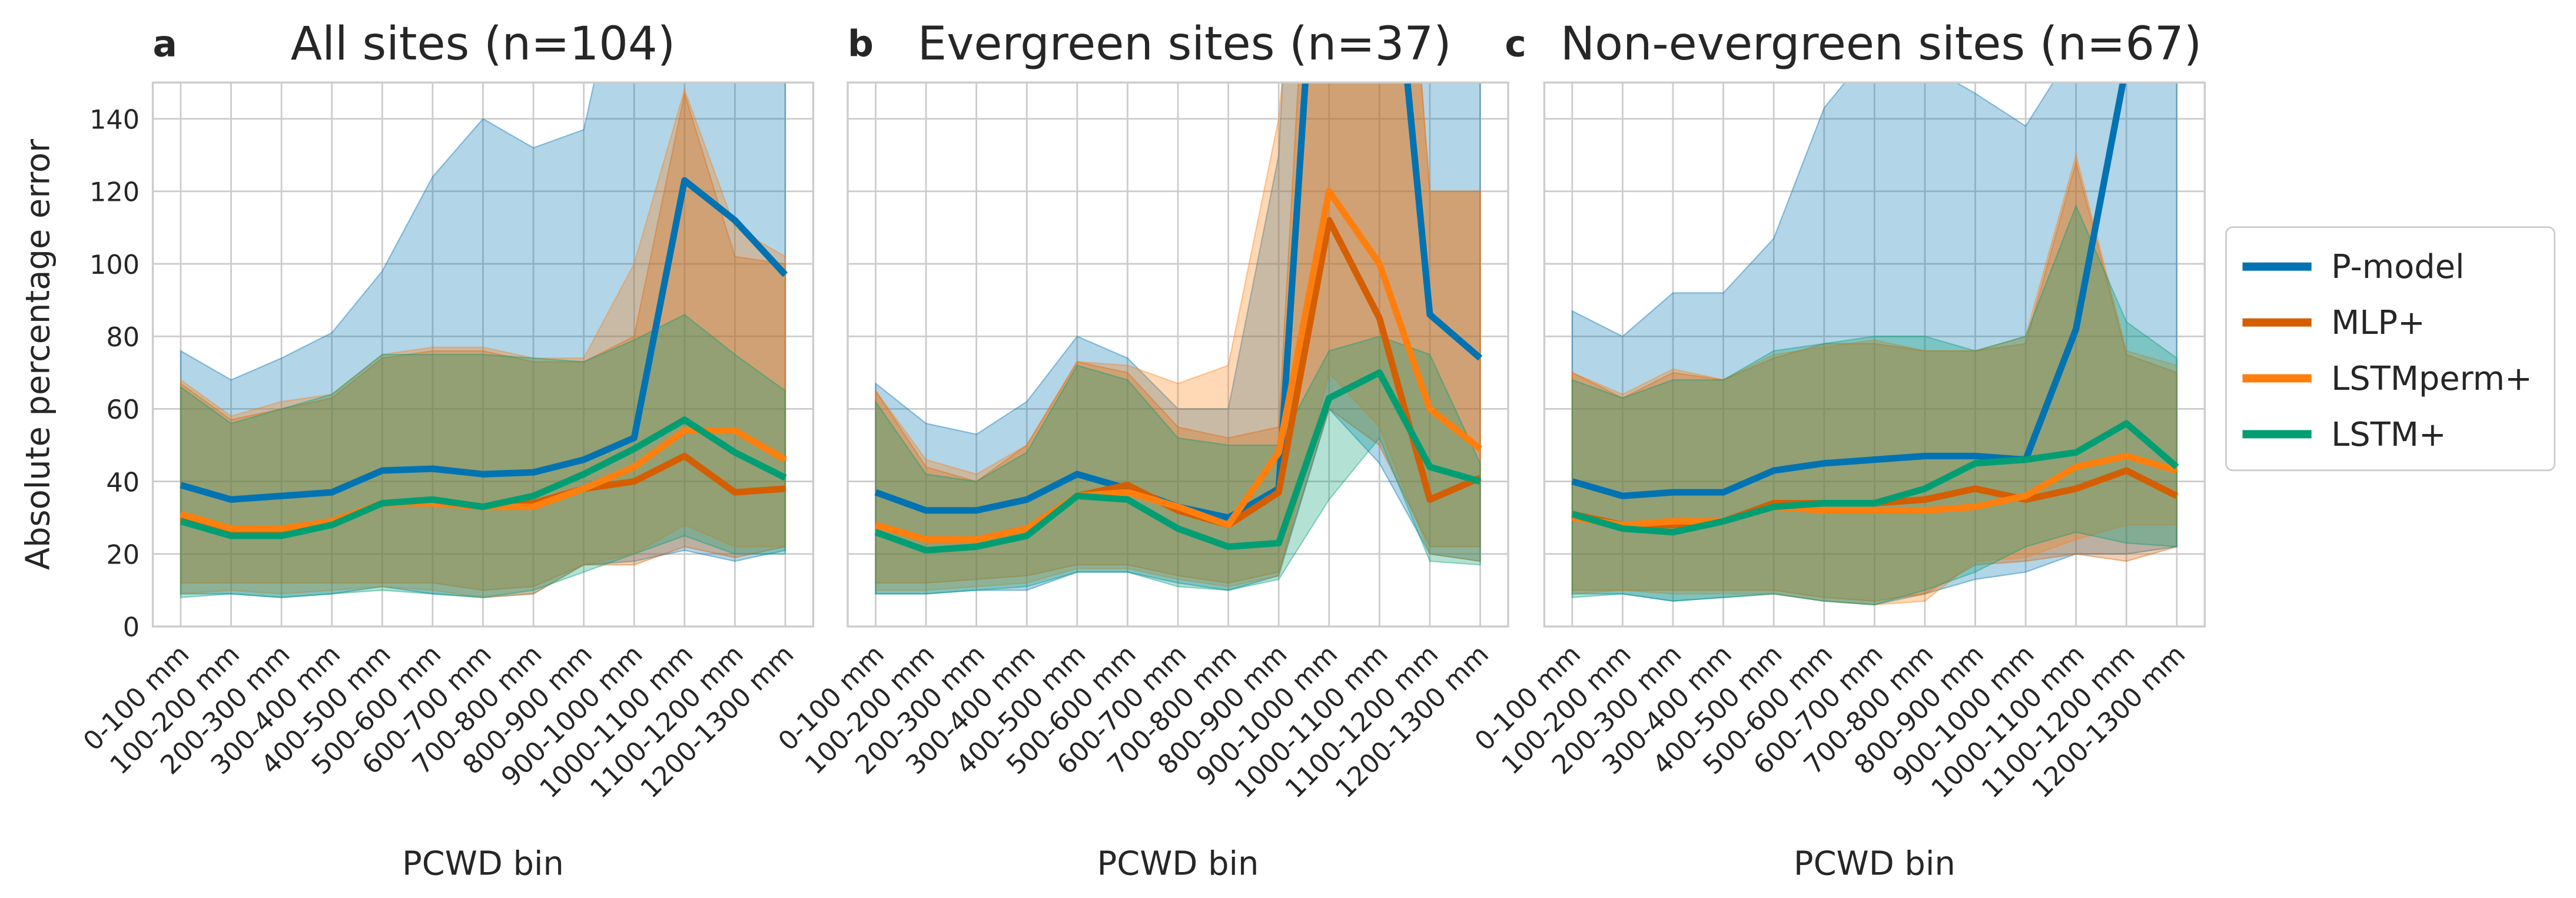 The height and width of the screenshot is (898, 2576). I want to click on y-tick-label: 60, so click(123, 410).